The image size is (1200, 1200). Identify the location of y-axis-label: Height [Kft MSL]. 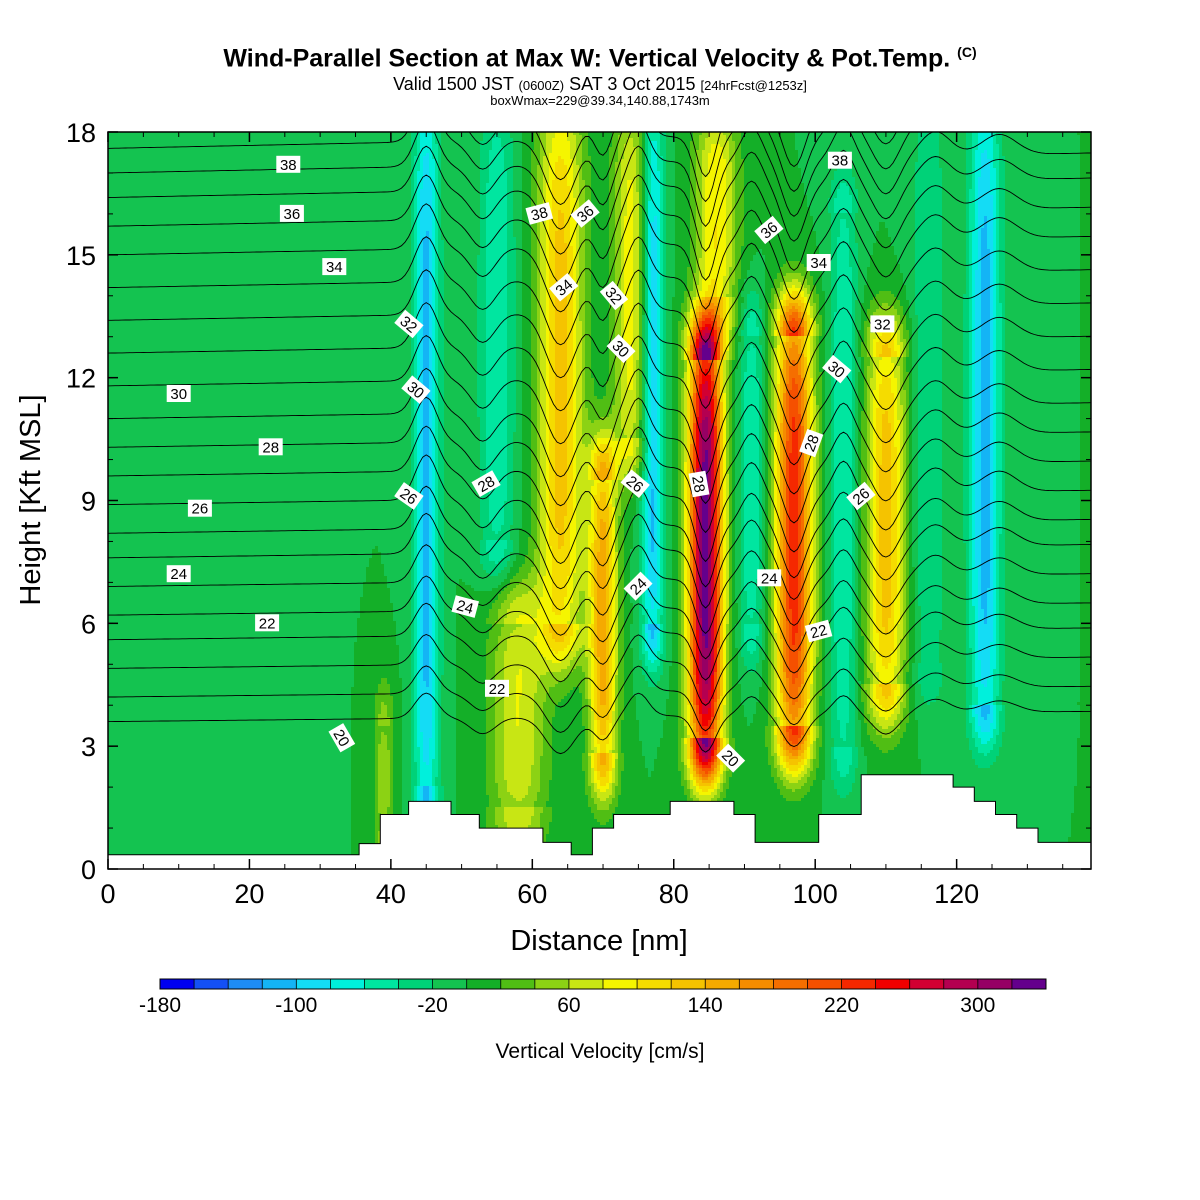
(31, 499).